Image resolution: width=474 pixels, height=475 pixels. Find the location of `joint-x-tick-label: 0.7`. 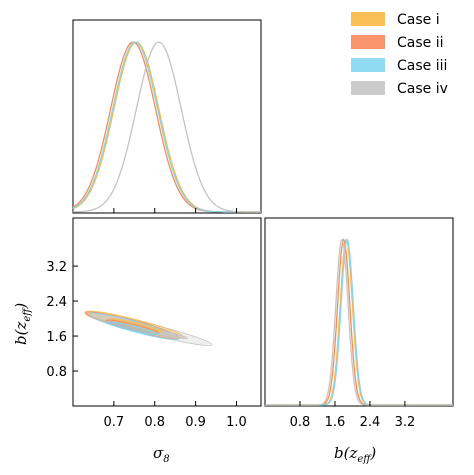

joint-x-tick-label: 0.7 is located at coordinates (114, 422).